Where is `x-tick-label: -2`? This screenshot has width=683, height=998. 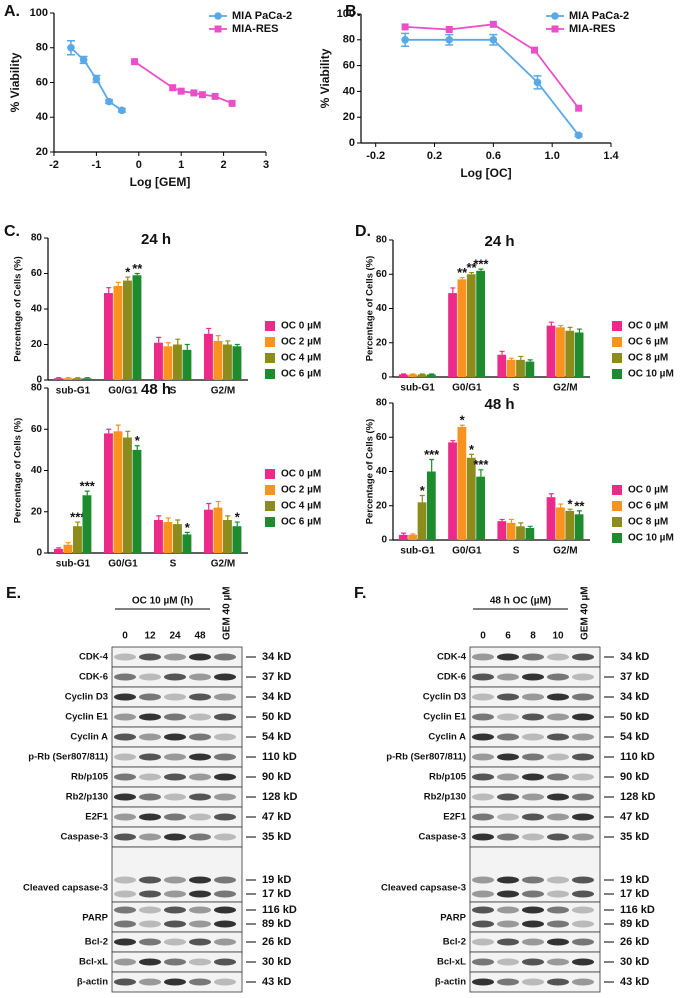 x-tick-label: -2 is located at coordinates (54, 165).